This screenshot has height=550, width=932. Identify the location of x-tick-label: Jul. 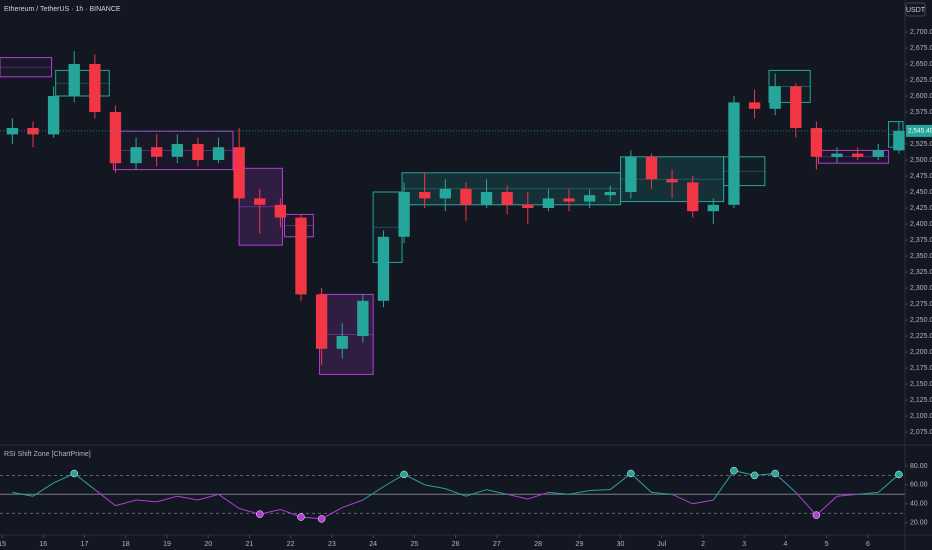
(661, 544).